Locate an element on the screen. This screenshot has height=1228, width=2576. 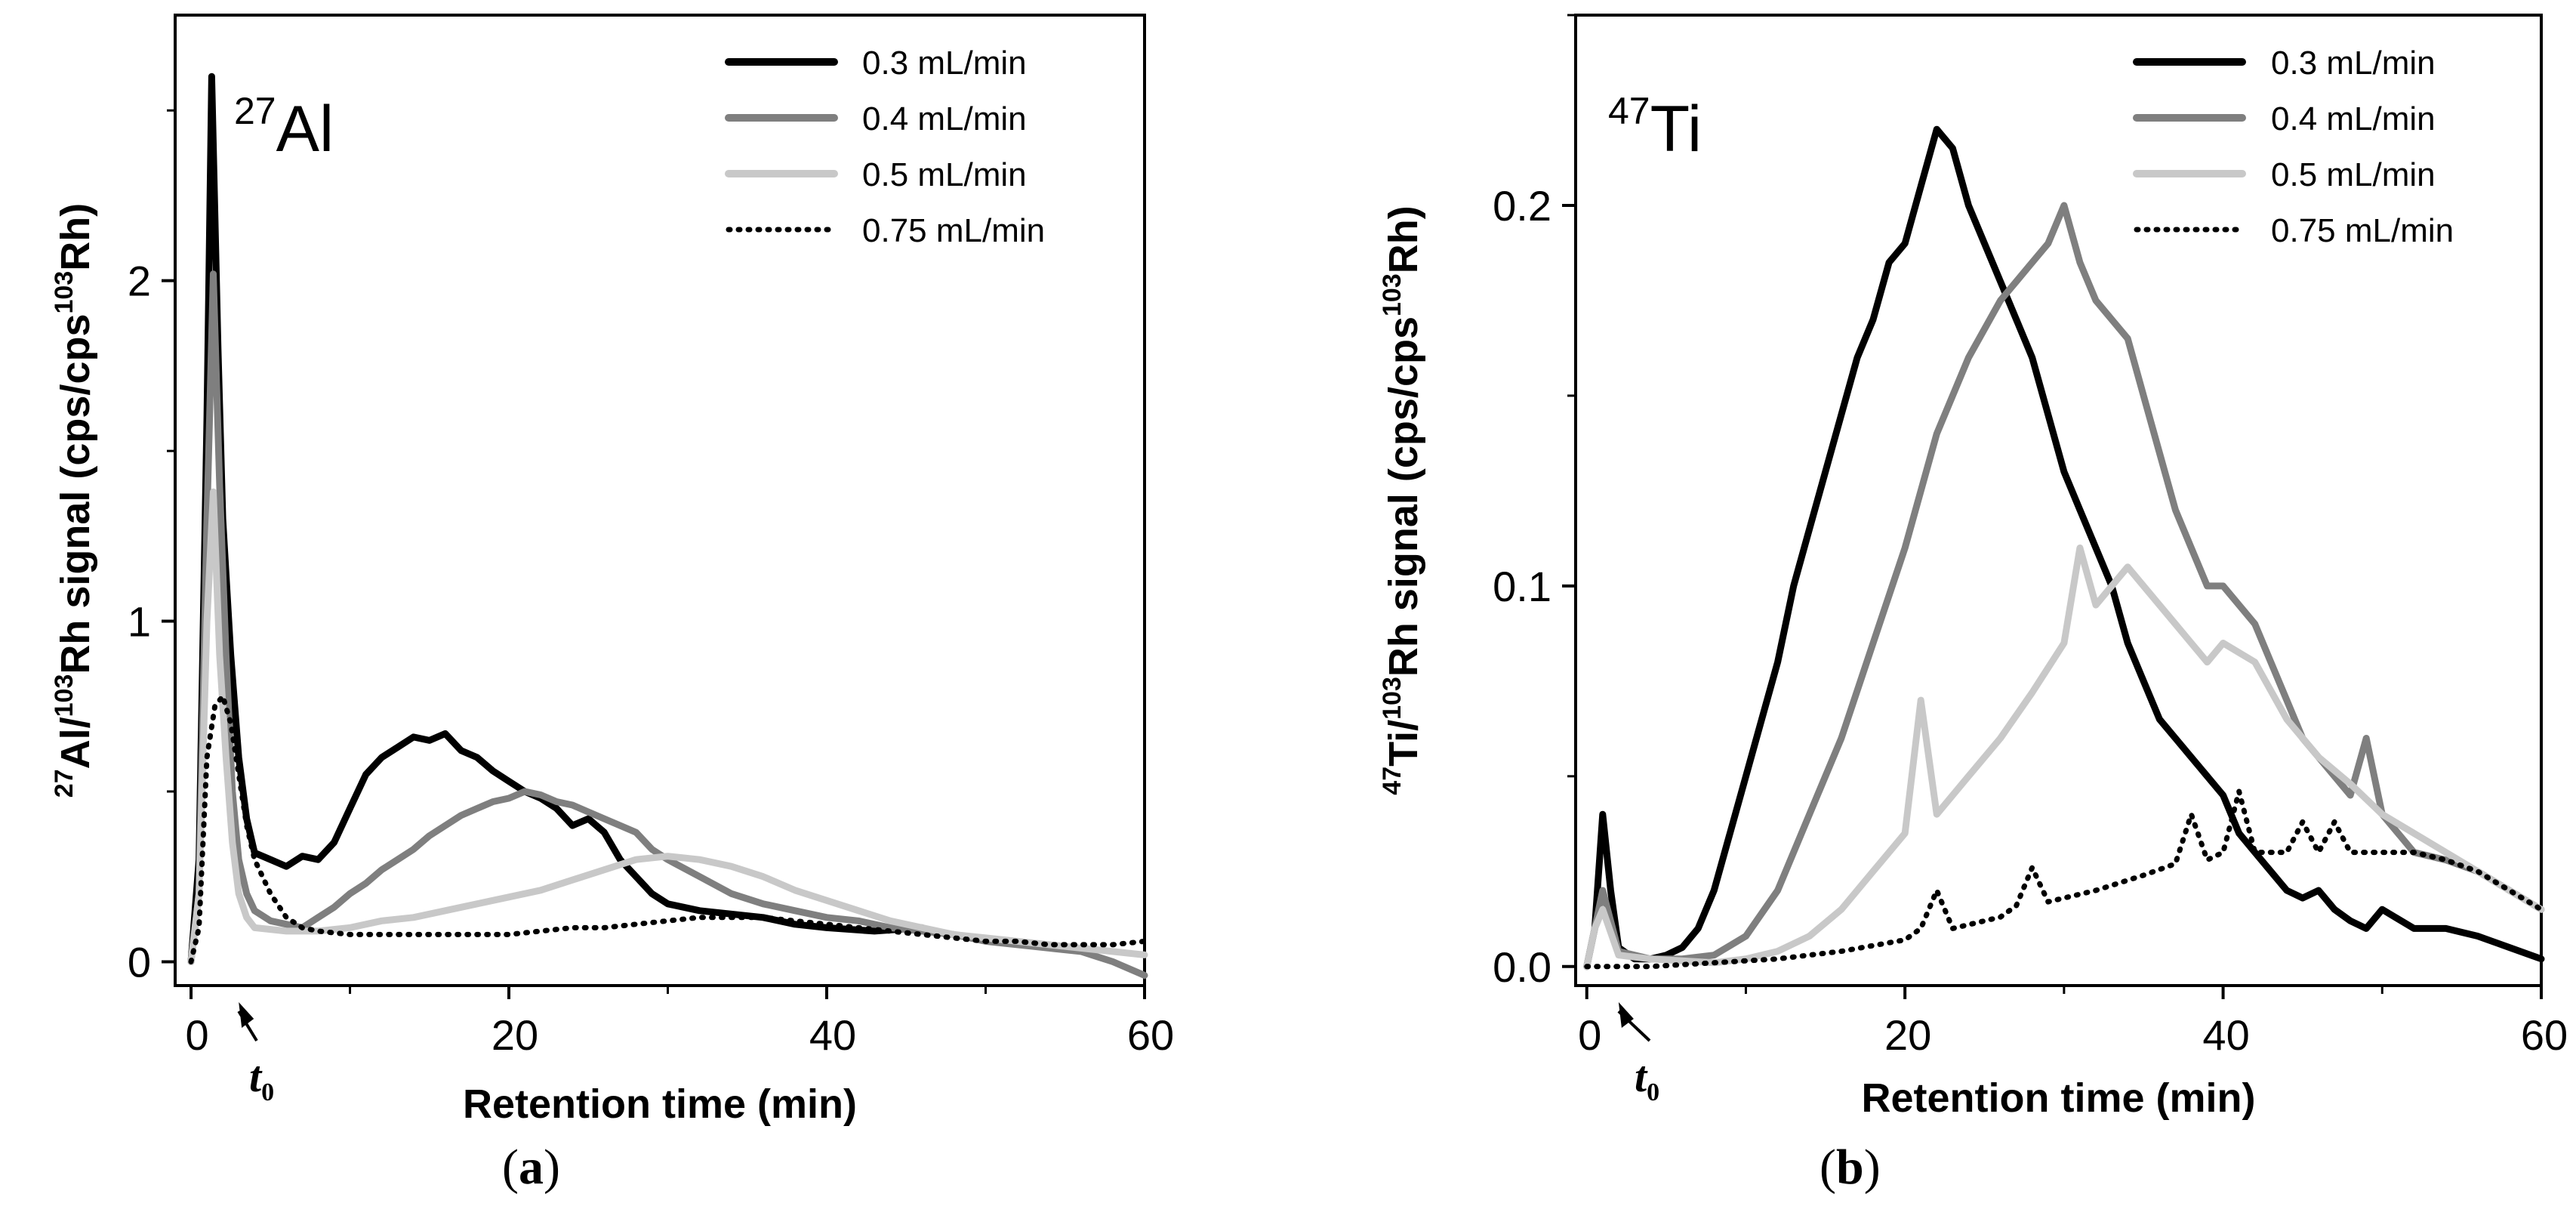
element-label: 47Ti is located at coordinates (1655, 127).